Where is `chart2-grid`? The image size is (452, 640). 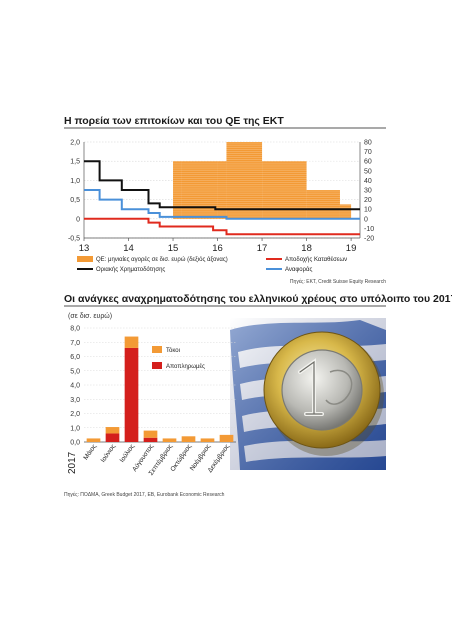
chart2-grid is located at coordinates (160, 385).